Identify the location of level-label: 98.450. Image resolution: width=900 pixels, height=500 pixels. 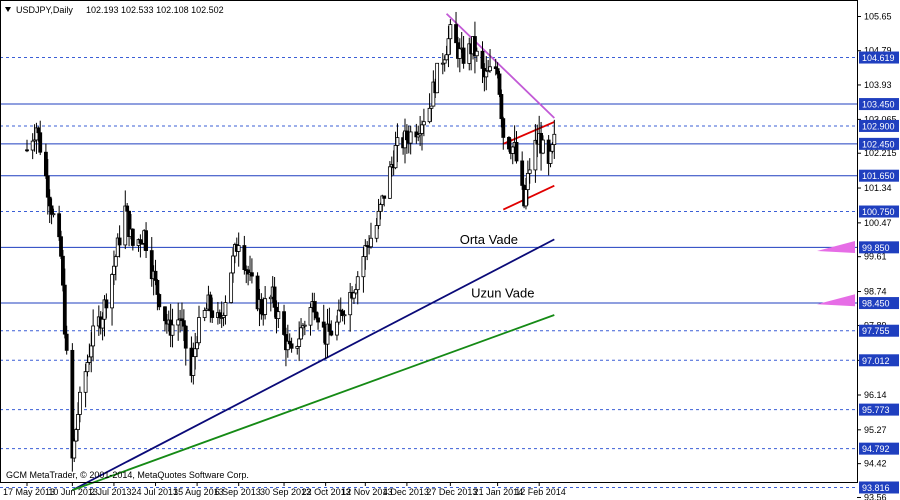
(876, 304).